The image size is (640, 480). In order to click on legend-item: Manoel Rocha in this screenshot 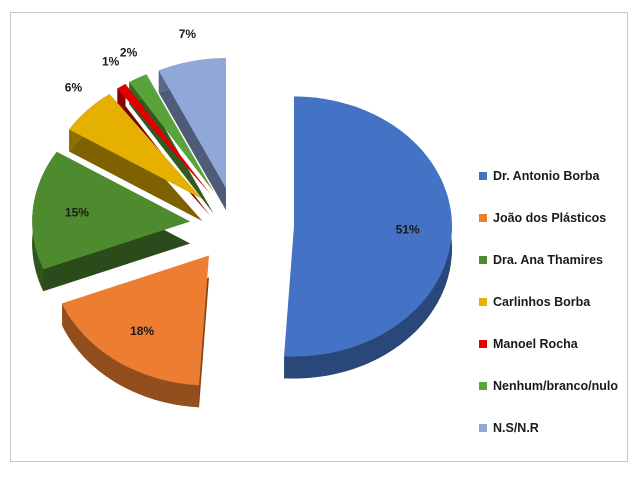, I will do `click(548, 344)`.